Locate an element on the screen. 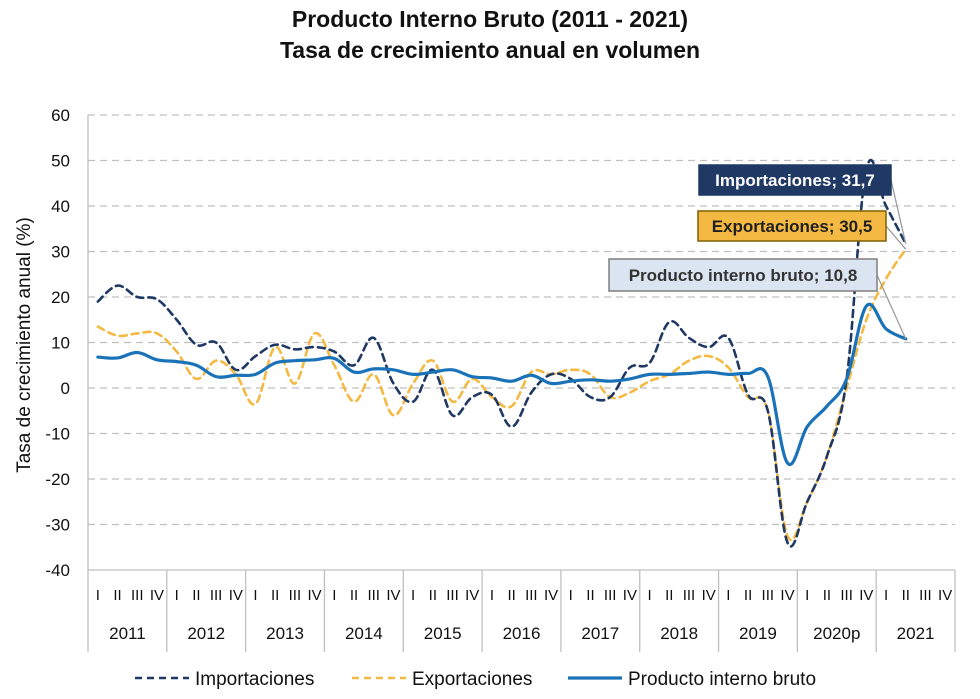 This screenshot has height=699, width=980. year-tick-label: 2012 is located at coordinates (206, 633).